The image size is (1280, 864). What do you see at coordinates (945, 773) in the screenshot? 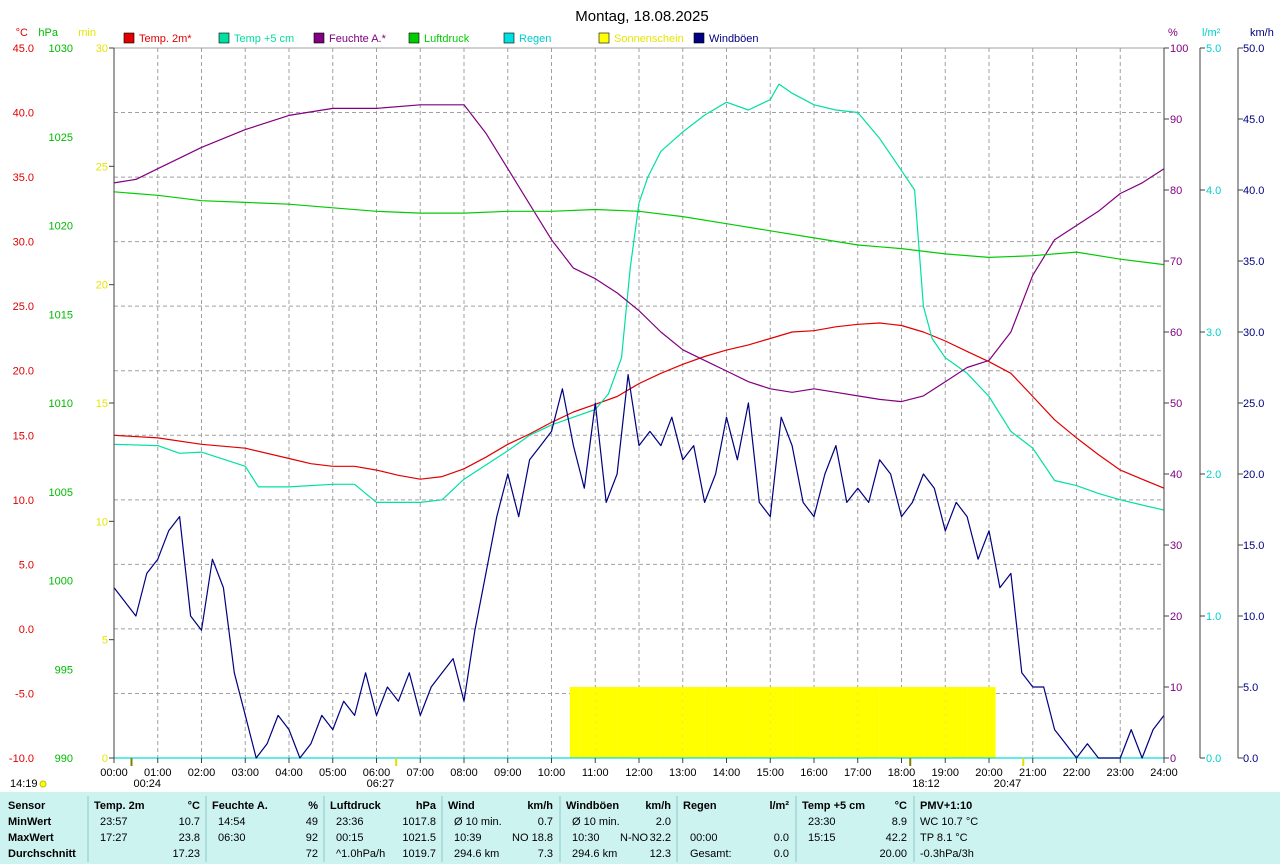
I see `time-tick-label: 19:00` at bounding box center [945, 773].